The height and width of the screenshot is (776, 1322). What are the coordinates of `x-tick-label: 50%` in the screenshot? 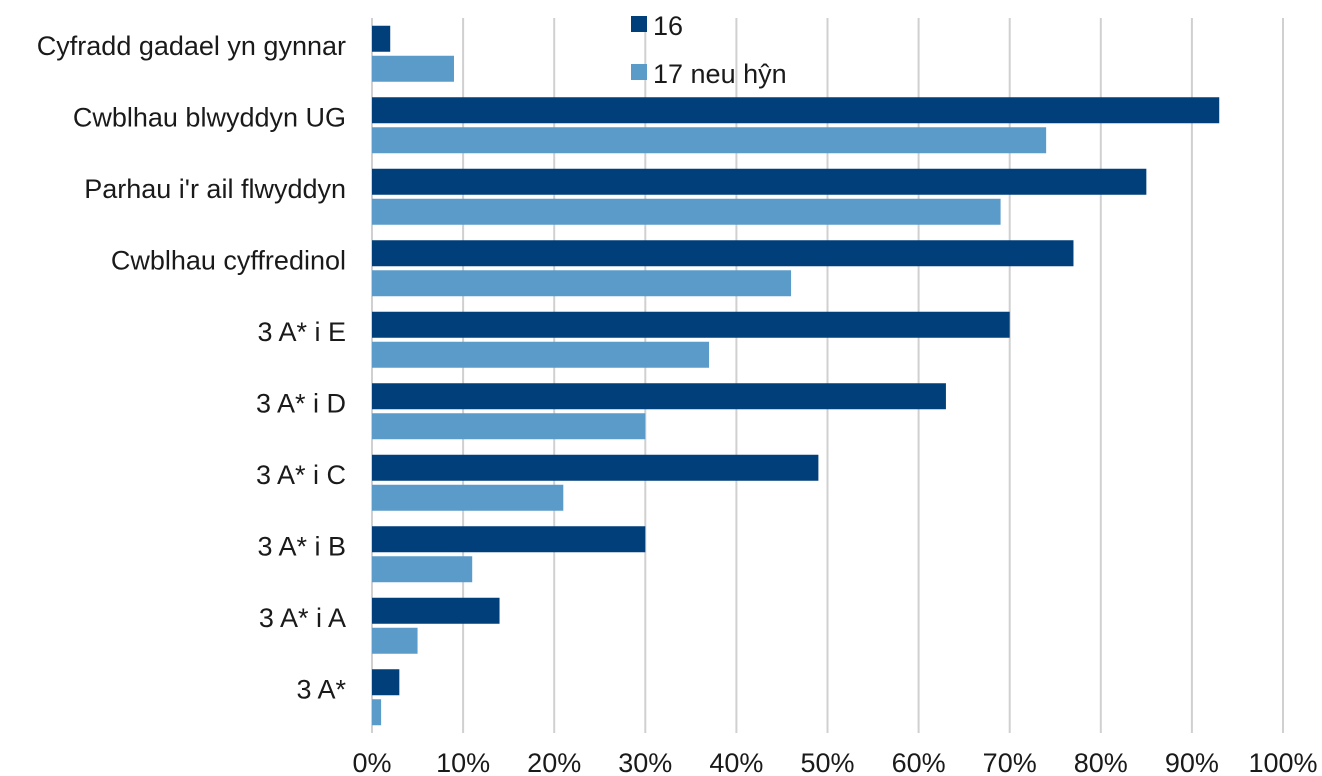 It's located at (827, 762).